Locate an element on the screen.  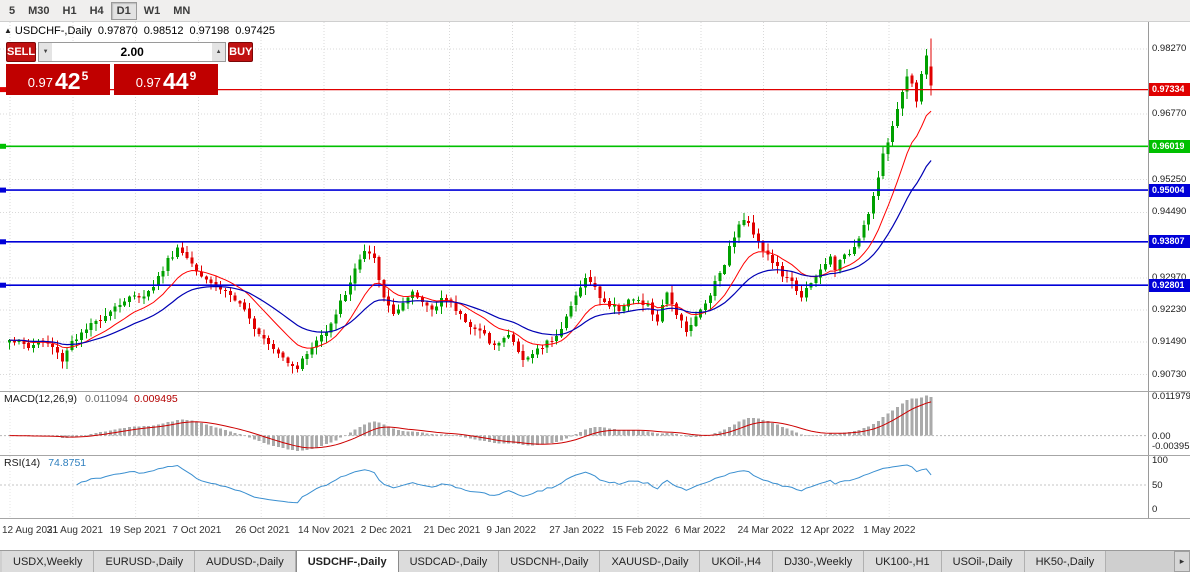
timeframe-button-m30: M30 is located at coordinates (38, 11).